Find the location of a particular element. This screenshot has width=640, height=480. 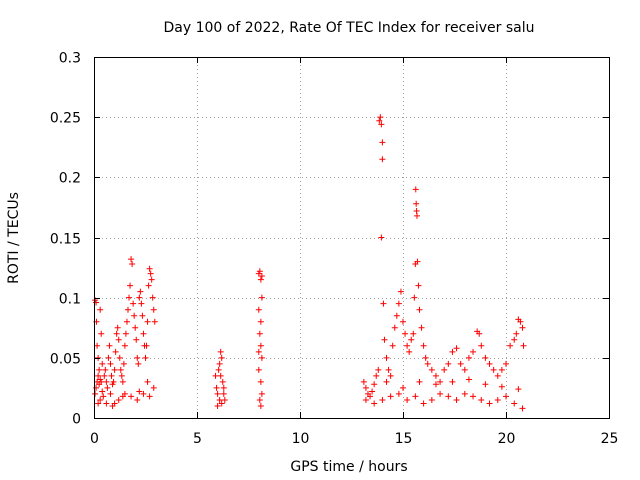

y-tick-label: 0.05 is located at coordinates (65, 360).